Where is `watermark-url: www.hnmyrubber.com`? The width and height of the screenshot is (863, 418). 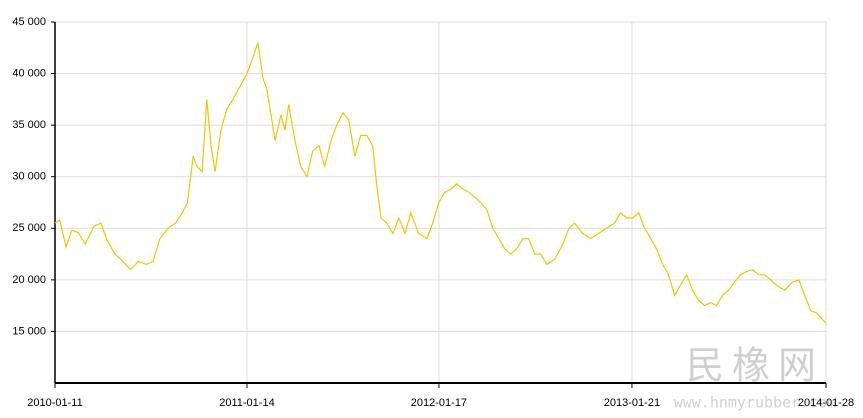 watermark-url: www.hnmyrubber.com is located at coordinates (755, 403).